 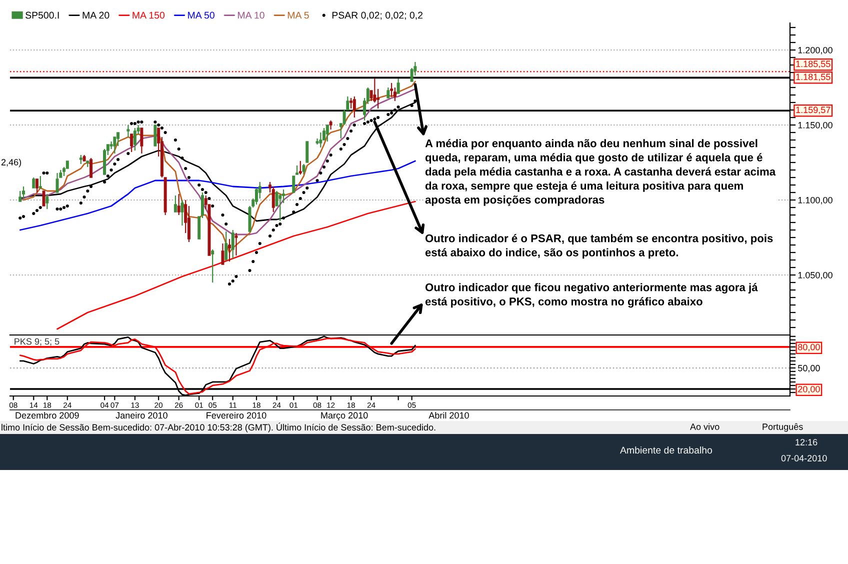 I want to click on y-tick-label: 1.150,00, so click(x=815, y=126).